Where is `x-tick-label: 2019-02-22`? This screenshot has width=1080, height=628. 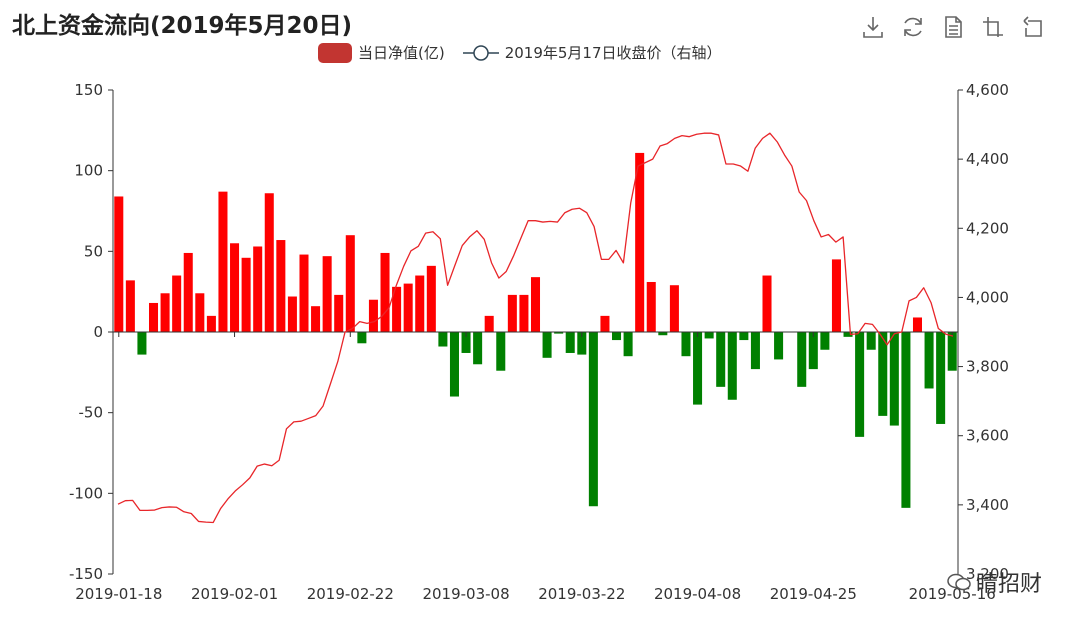 x-tick-label: 2019-02-22 is located at coordinates (350, 594).